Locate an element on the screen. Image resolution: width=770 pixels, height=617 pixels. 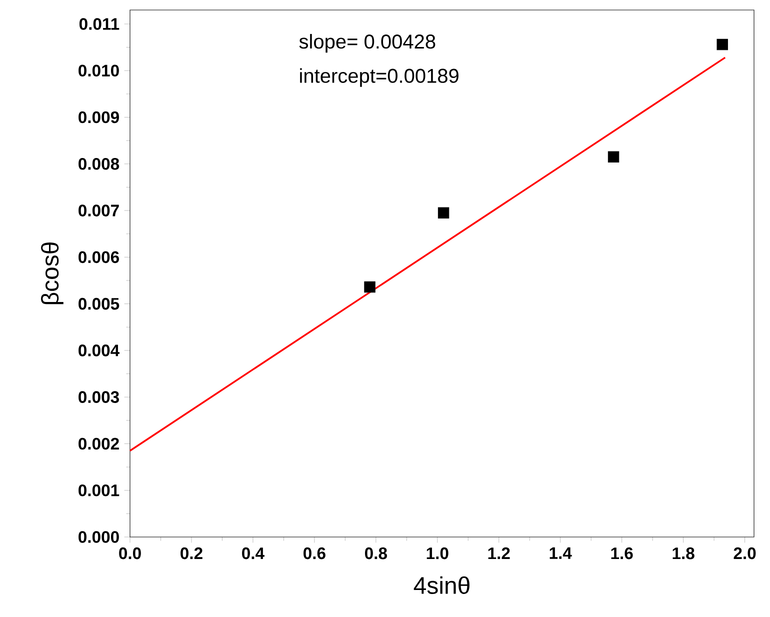
y-tick-label: 0.000 is located at coordinates (98, 537).